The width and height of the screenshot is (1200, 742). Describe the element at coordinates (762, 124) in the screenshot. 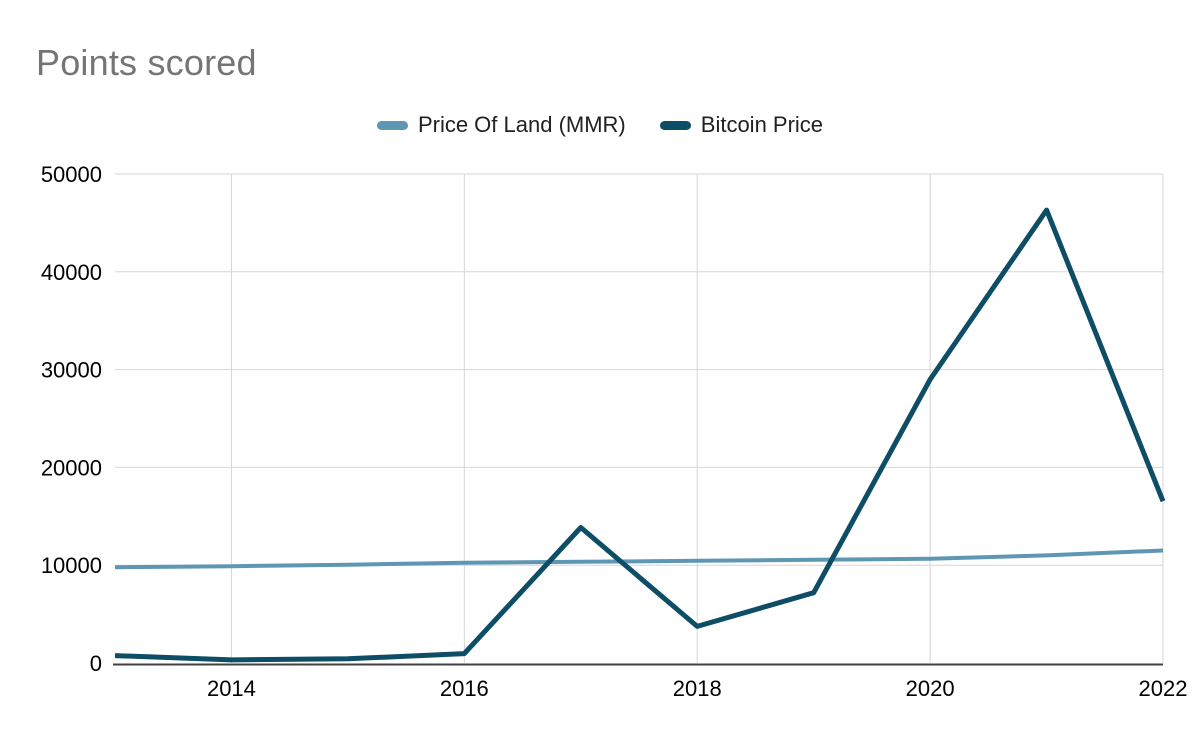

I see `legend-label-bitcoin-price: Bitcoin Price` at that location.